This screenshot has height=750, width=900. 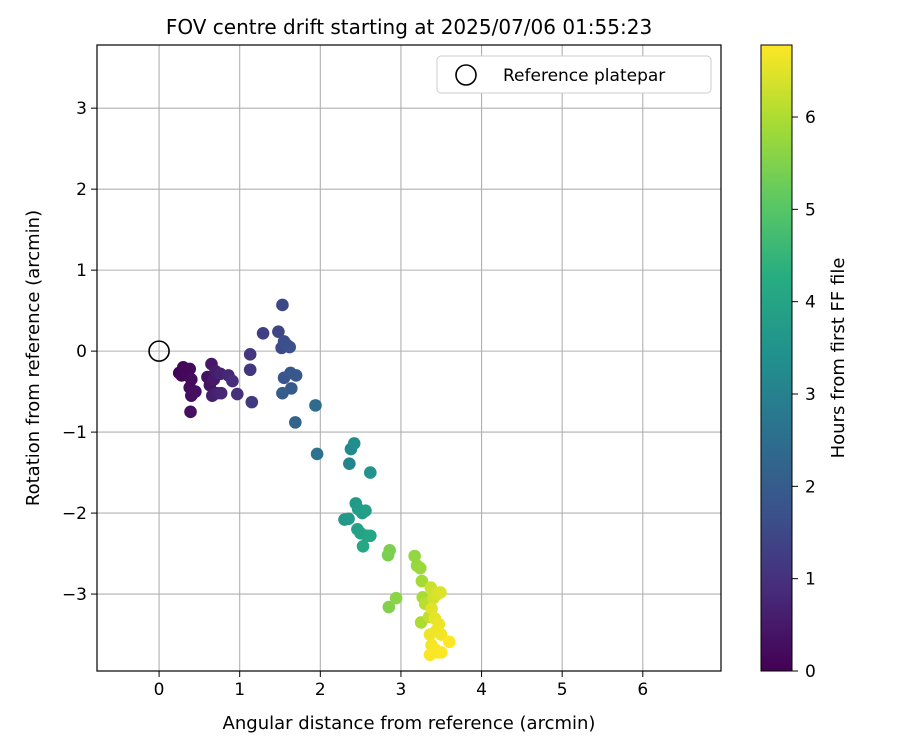 What do you see at coordinates (81, 271) in the screenshot?
I see `y-tick-label: 1` at bounding box center [81, 271].